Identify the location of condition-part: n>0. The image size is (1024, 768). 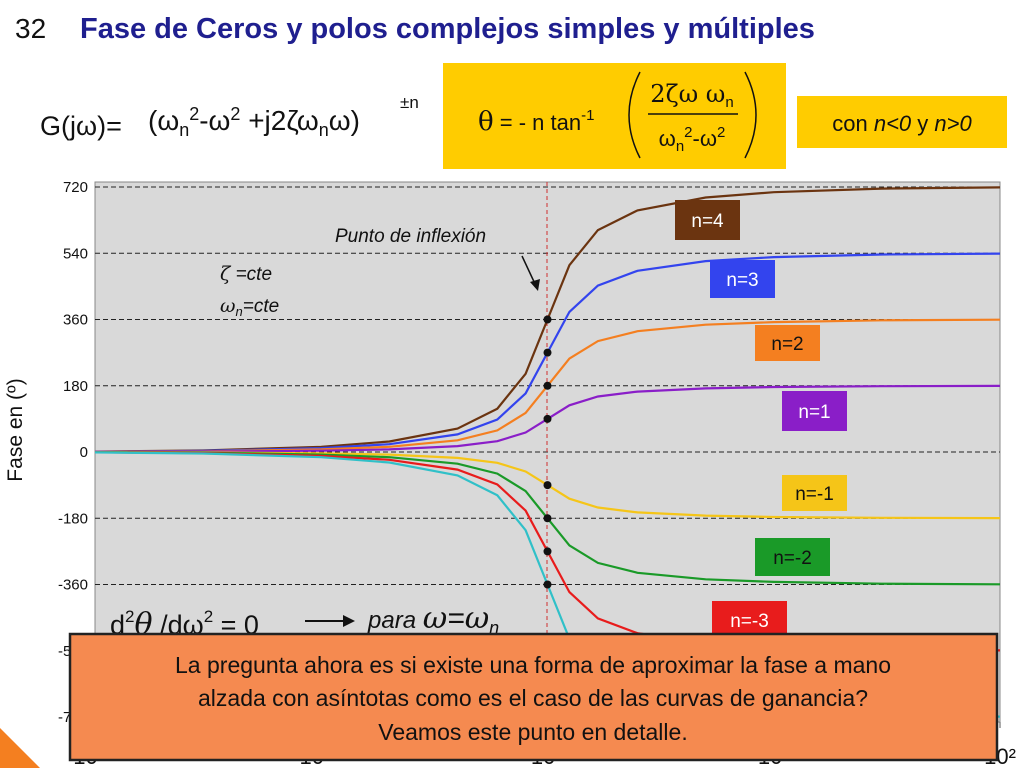
(953, 123).